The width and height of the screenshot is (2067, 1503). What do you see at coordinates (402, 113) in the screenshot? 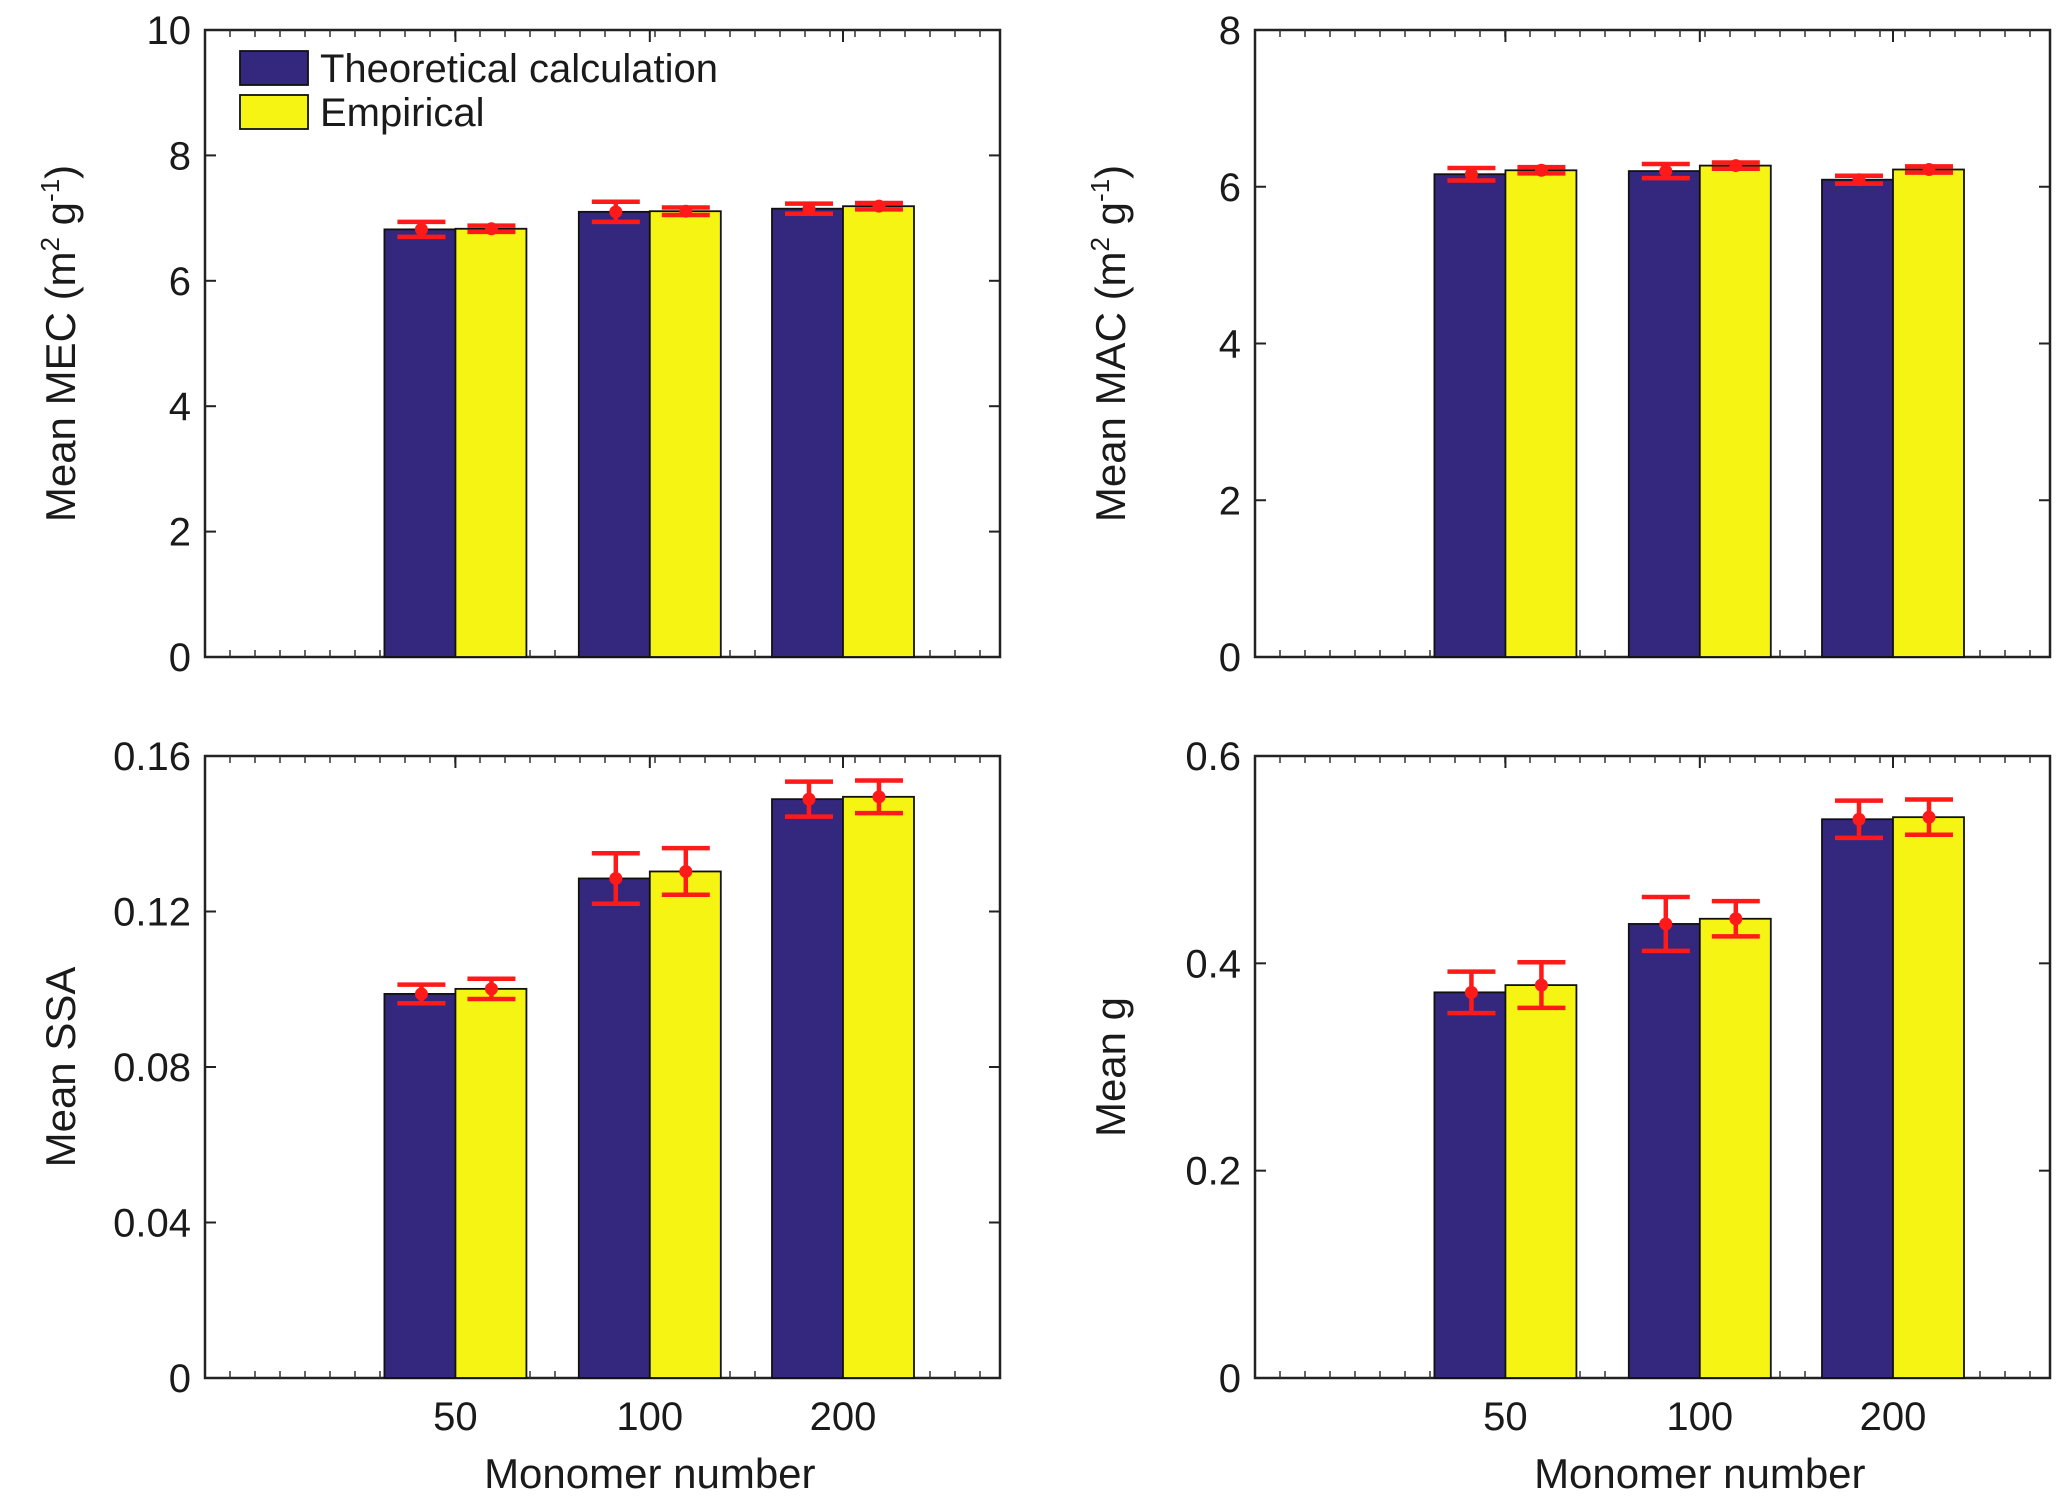
I see `legend-label-empirical: Empirical` at bounding box center [402, 113].